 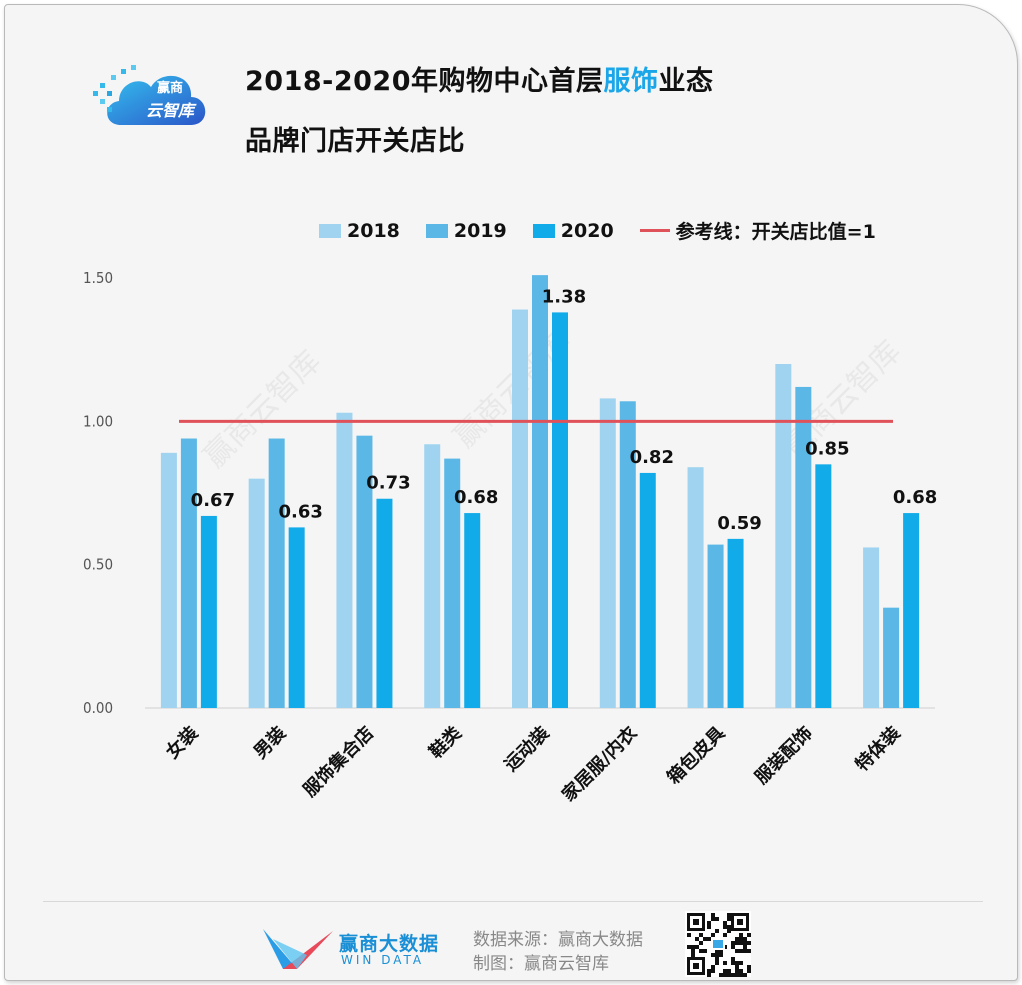 What do you see at coordinates (213, 500) in the screenshot?
I see `data-label-2020: 0.67` at bounding box center [213, 500].